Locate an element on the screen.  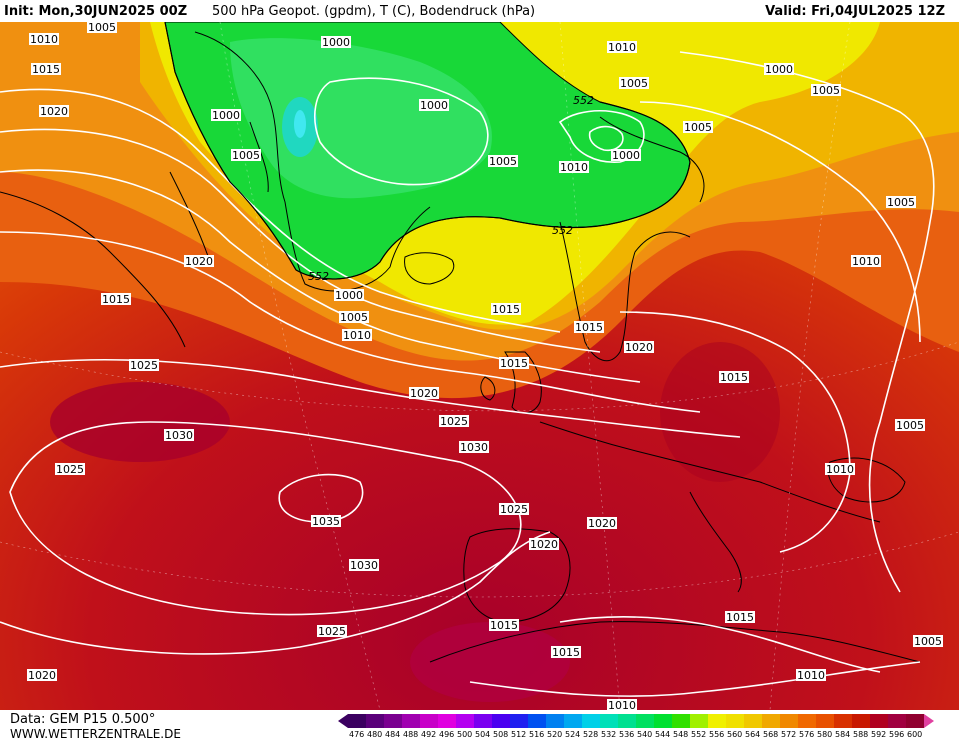
europe-coast is located at coordinates (710, 472).